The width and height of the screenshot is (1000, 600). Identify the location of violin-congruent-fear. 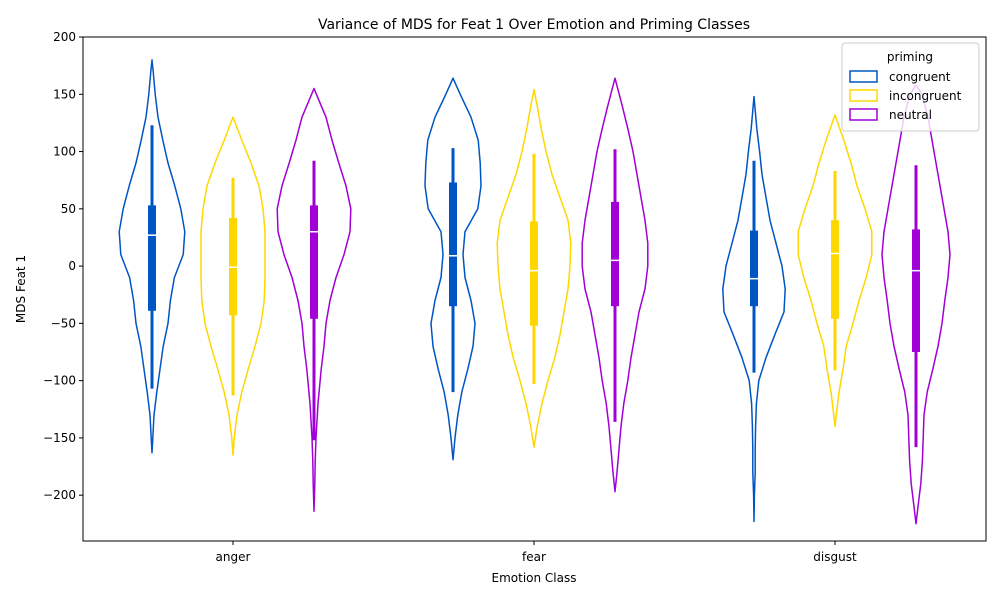
(453, 269).